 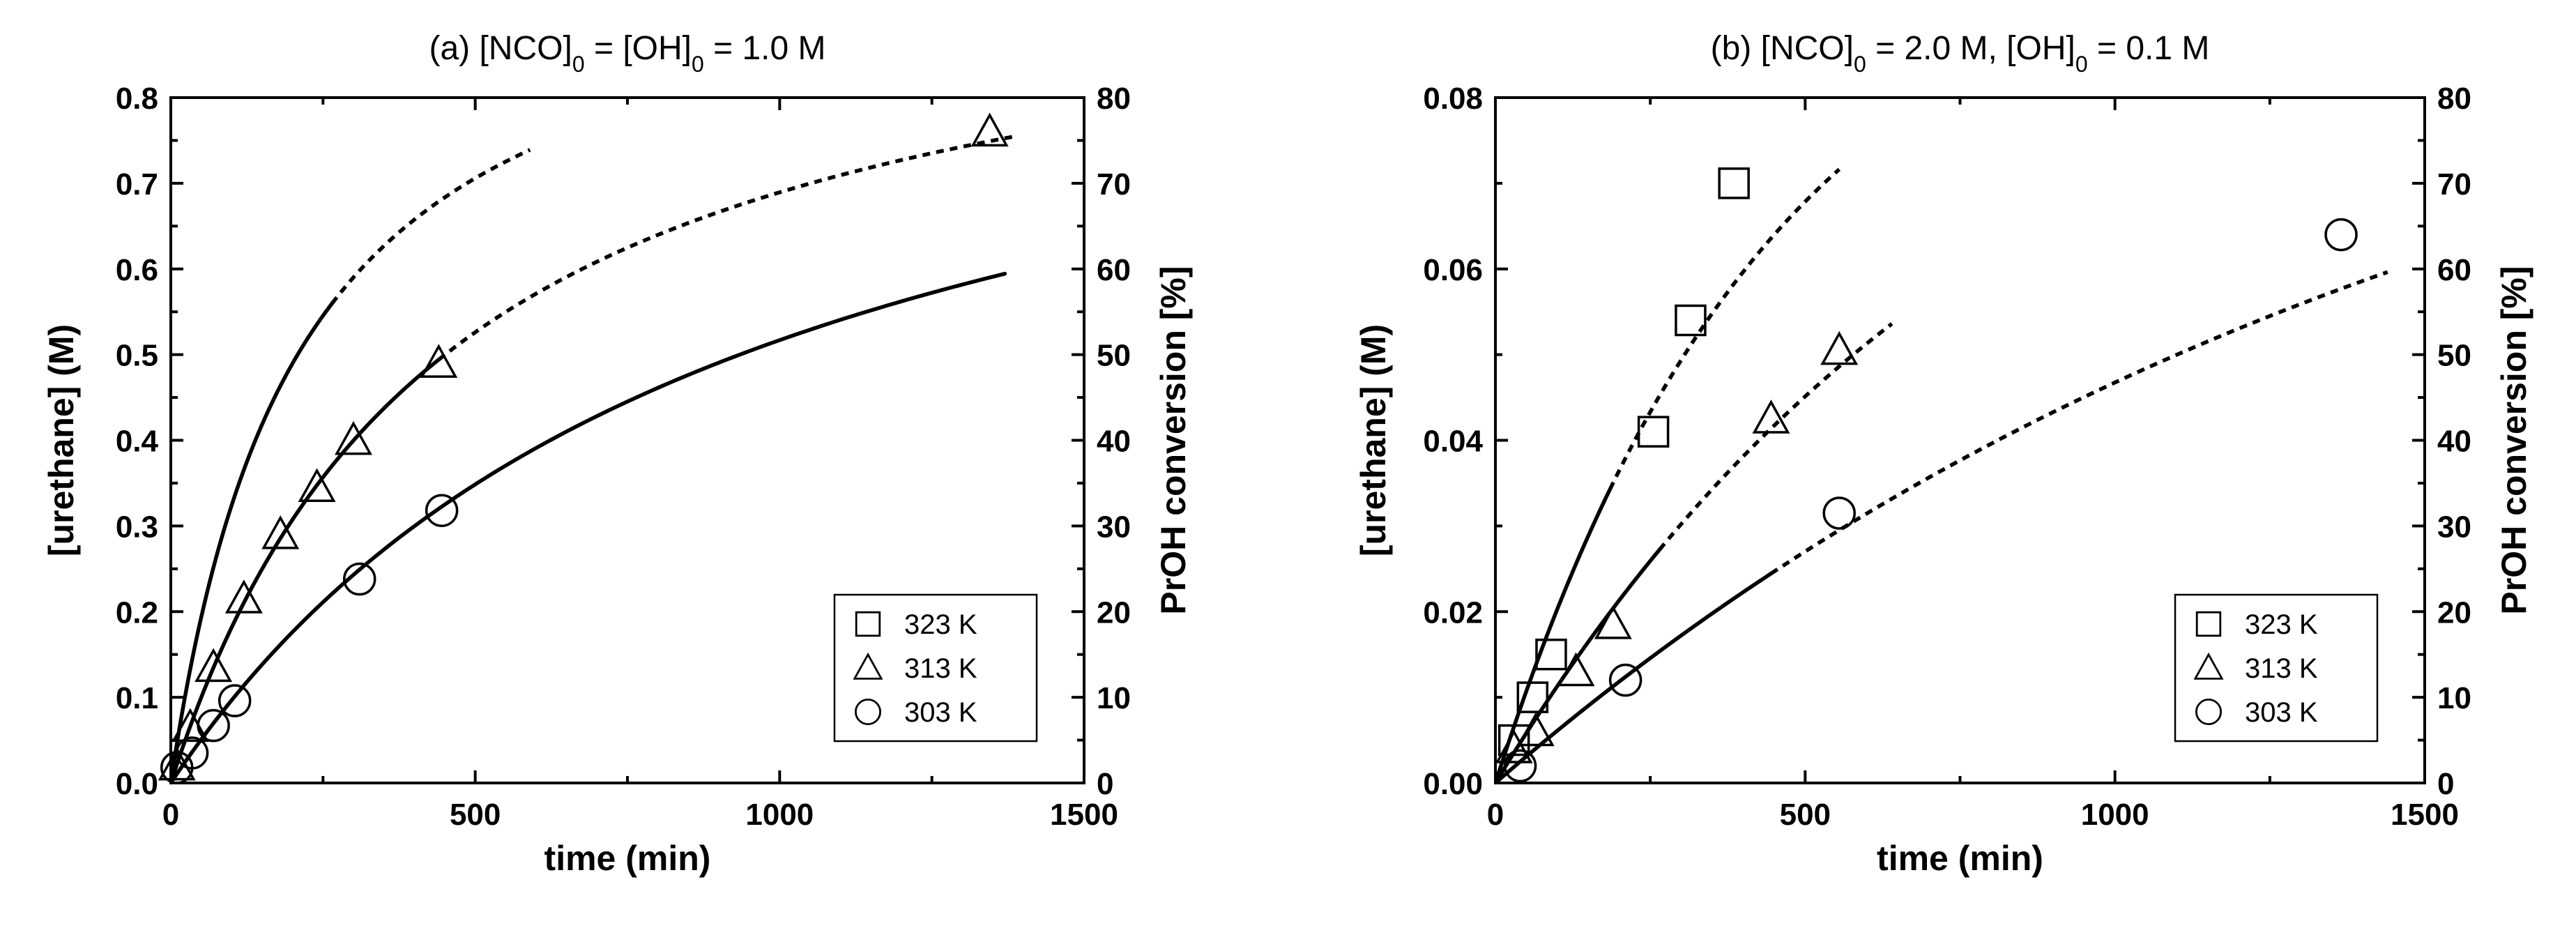 I want to click on chart-0-y-axis-title: [urethane] (M), so click(x=62, y=440).